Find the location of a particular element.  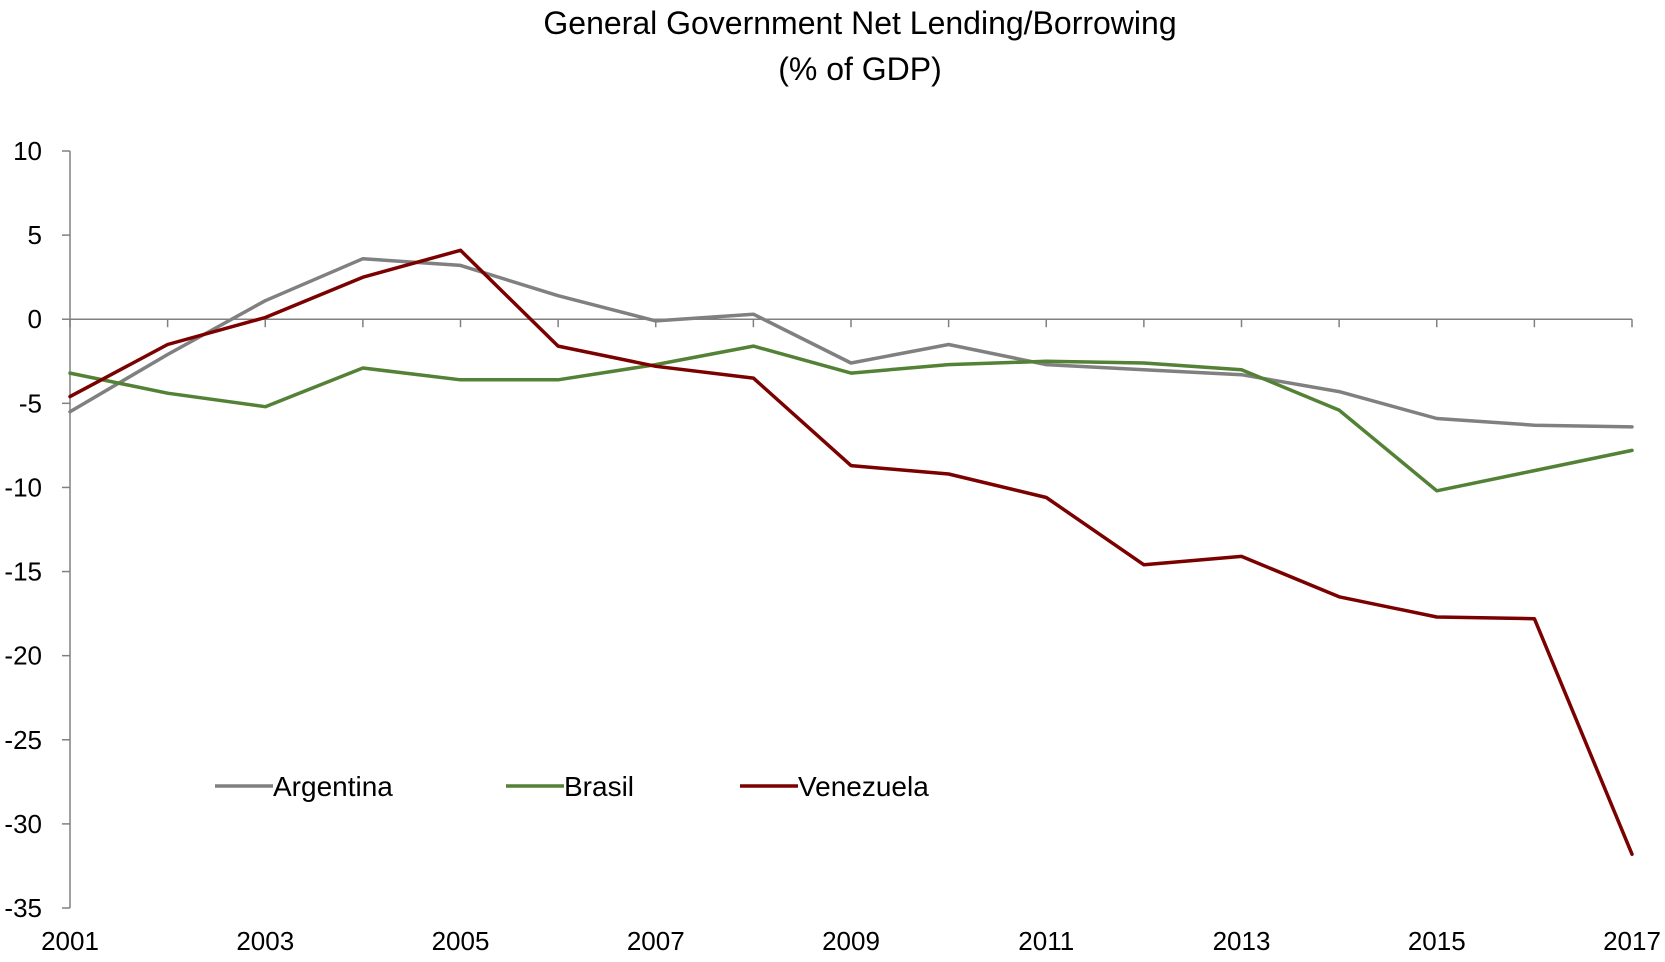

y-tick-label: 0 is located at coordinates (35, 319).